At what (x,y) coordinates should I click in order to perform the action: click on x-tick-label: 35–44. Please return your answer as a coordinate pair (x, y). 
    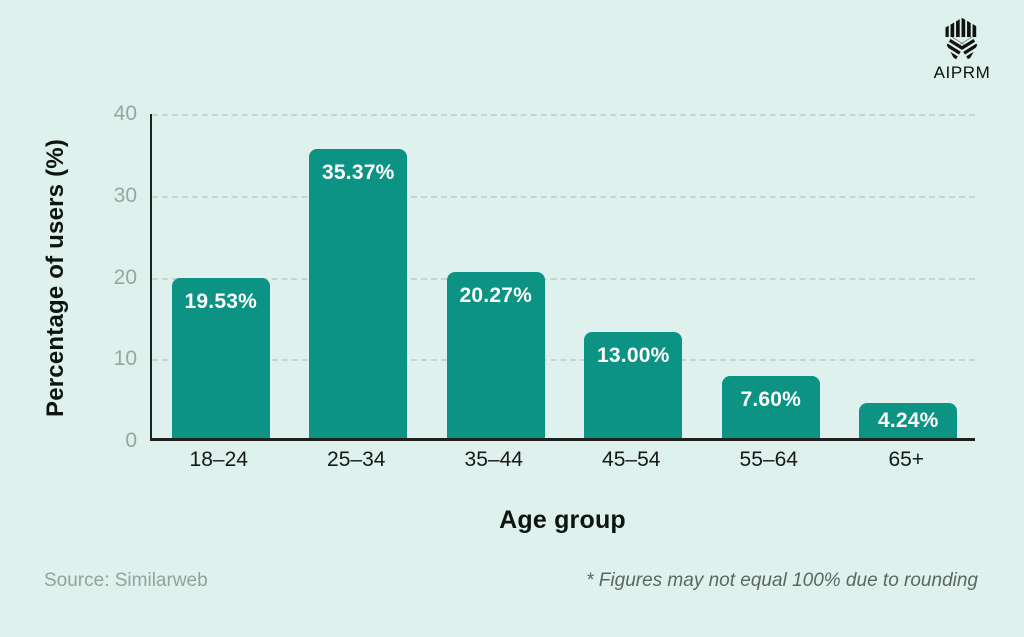
    Looking at the image, I should click on (493, 459).